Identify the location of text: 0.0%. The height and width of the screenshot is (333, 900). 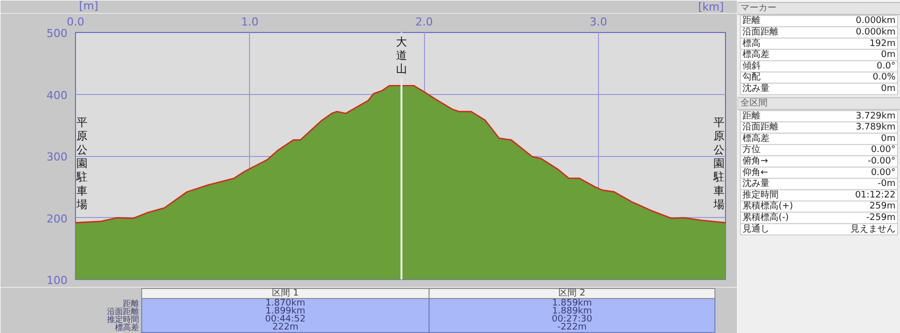
(884, 77).